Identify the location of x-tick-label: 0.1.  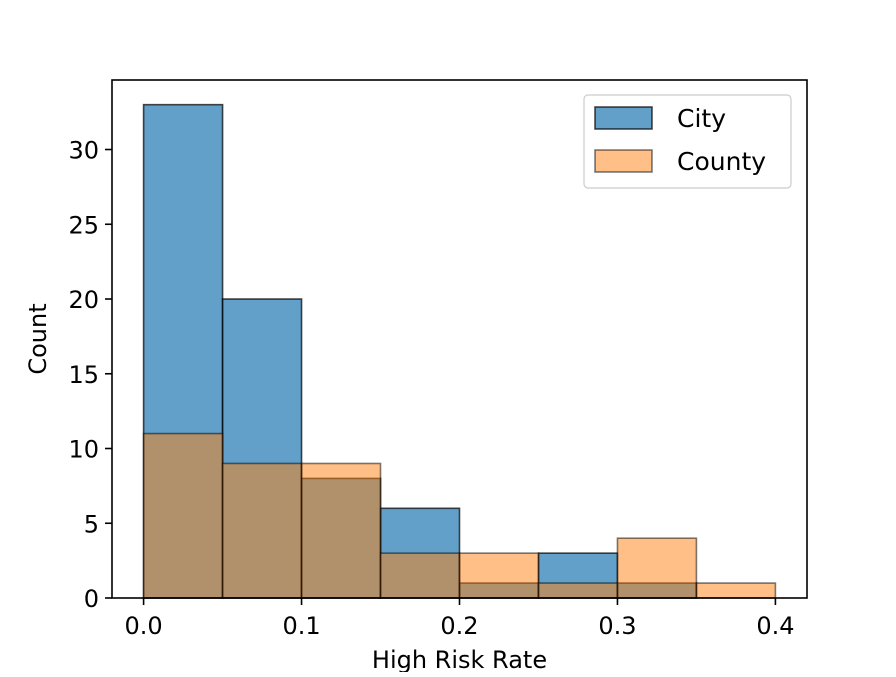
(301, 626).